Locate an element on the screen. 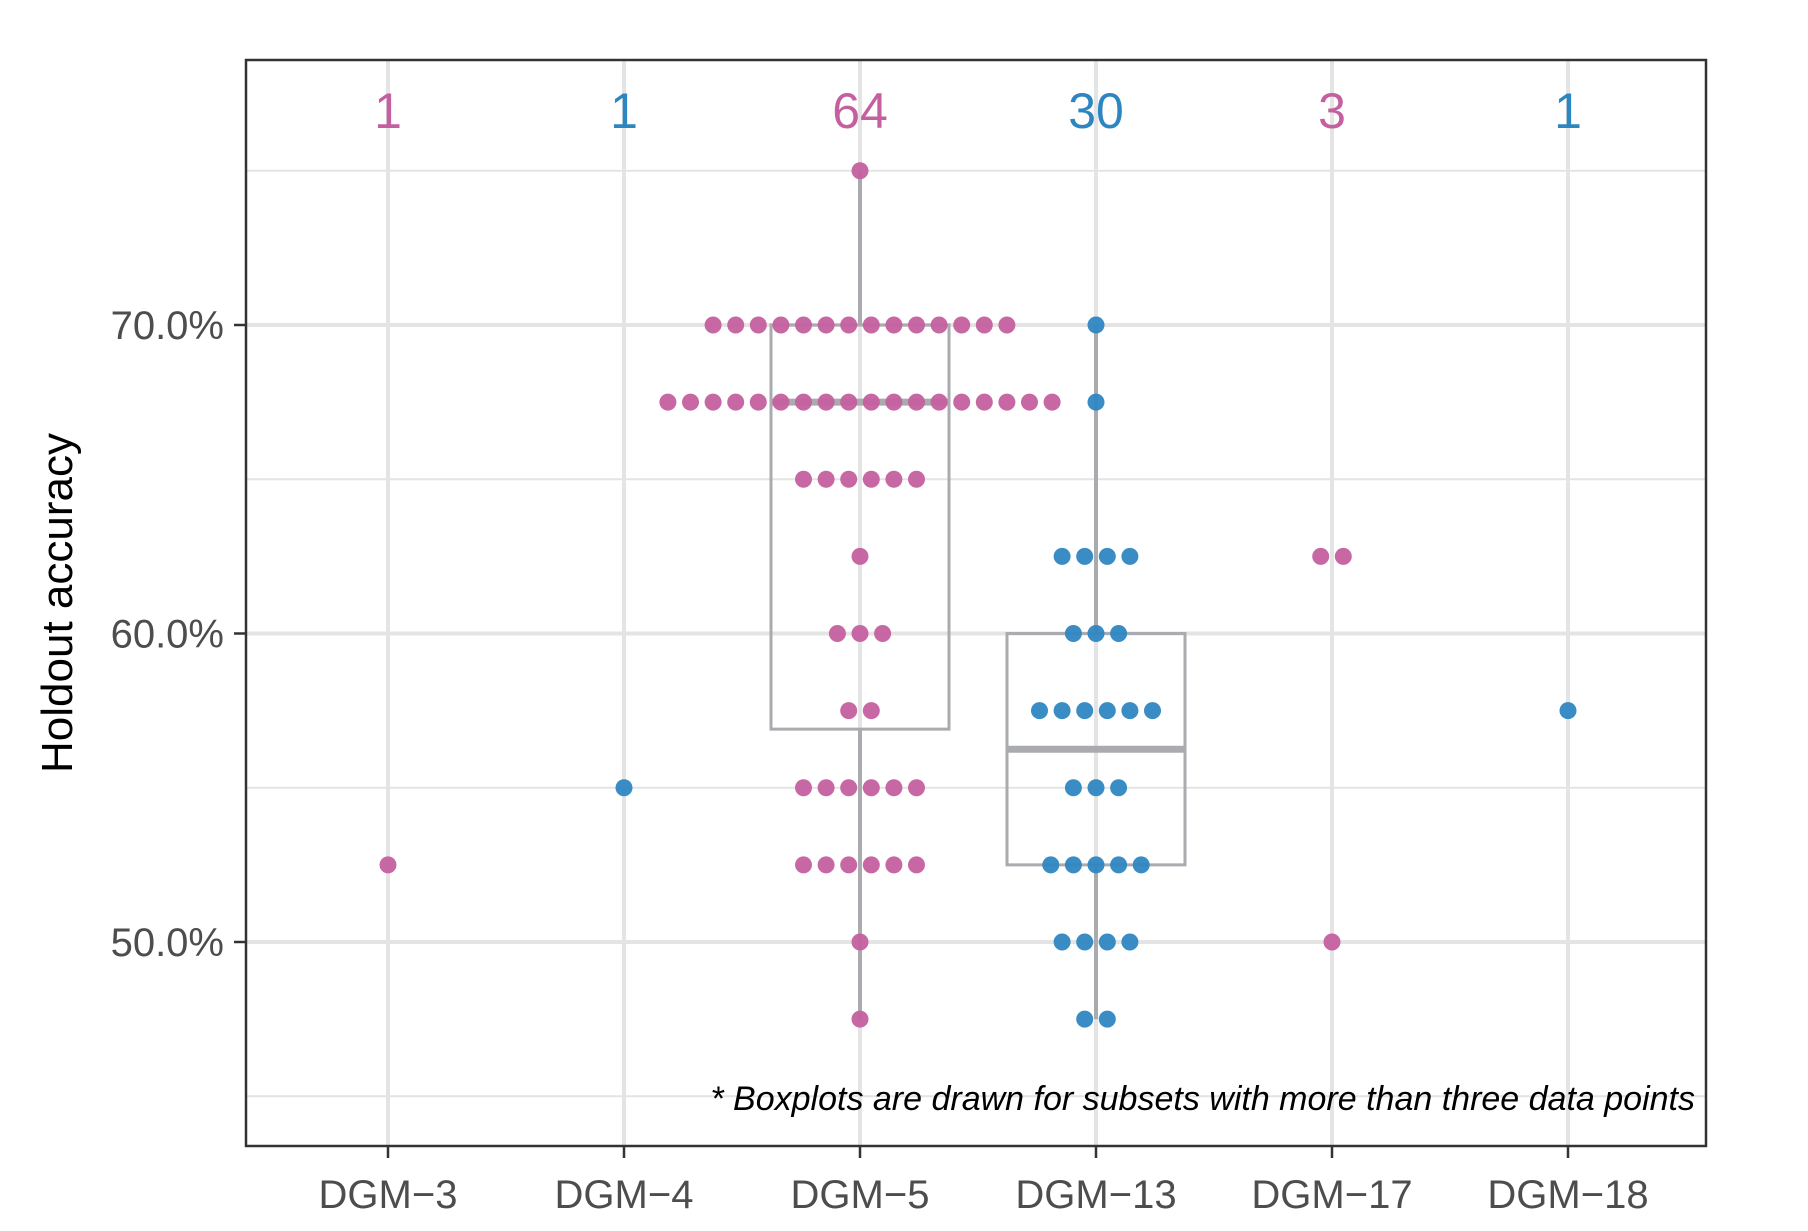  group-count-label: 64 is located at coordinates (860, 111).